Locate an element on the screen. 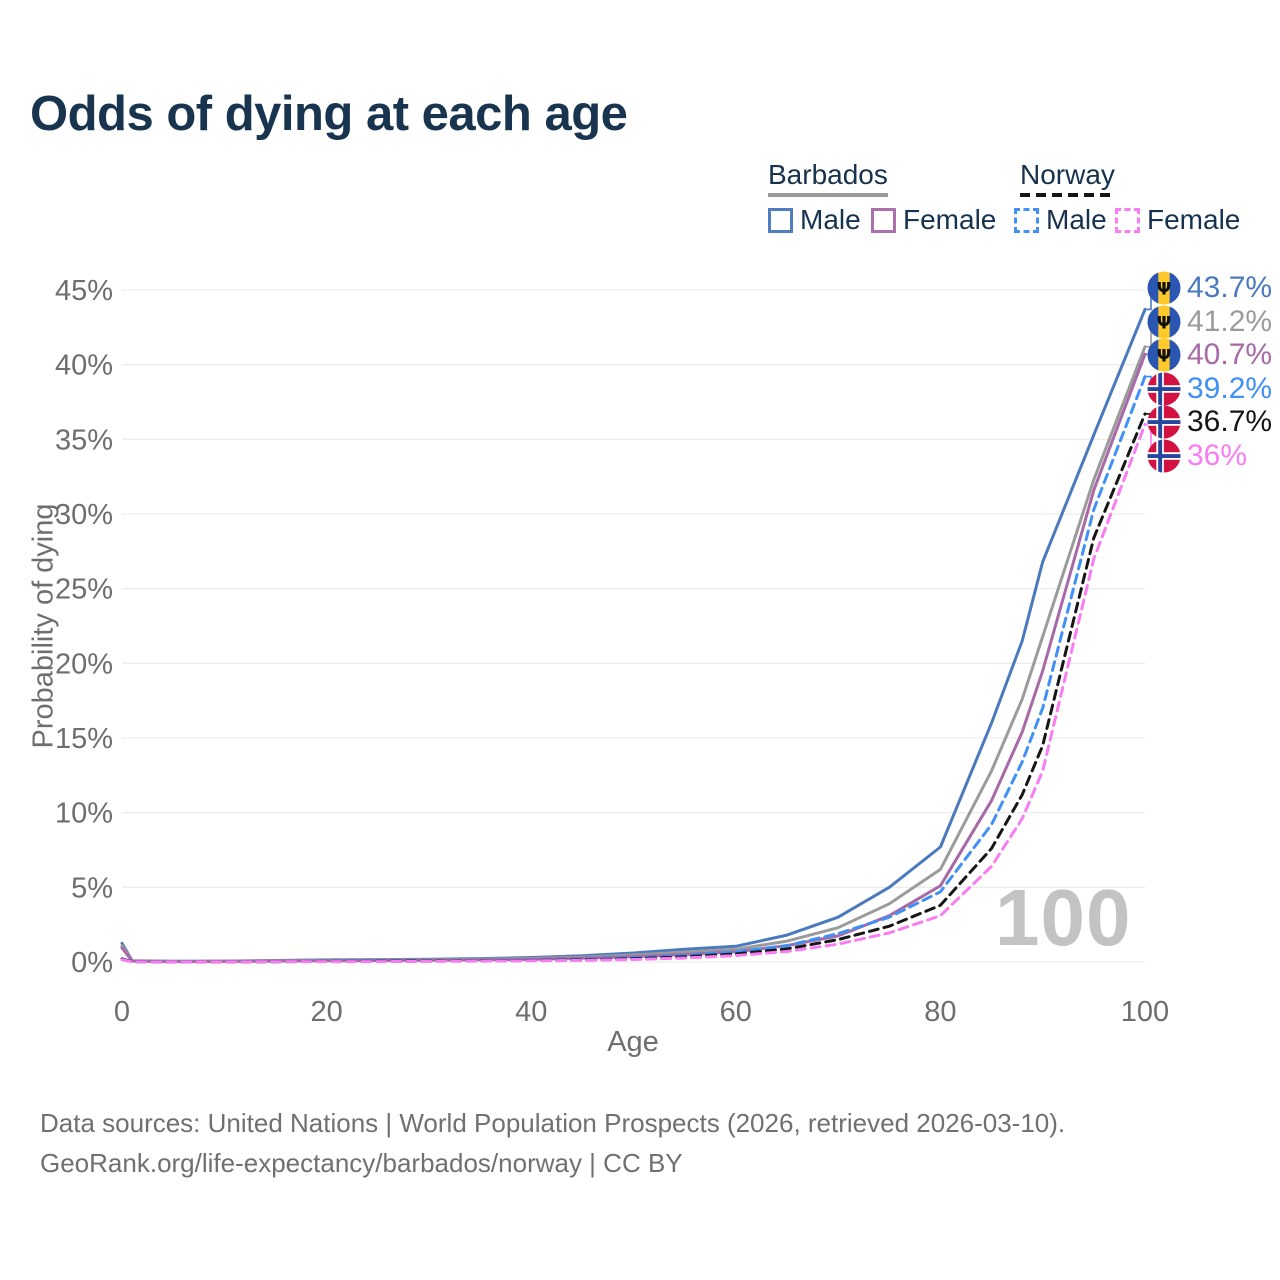  end-label-value: 43.7% is located at coordinates (1230, 287).